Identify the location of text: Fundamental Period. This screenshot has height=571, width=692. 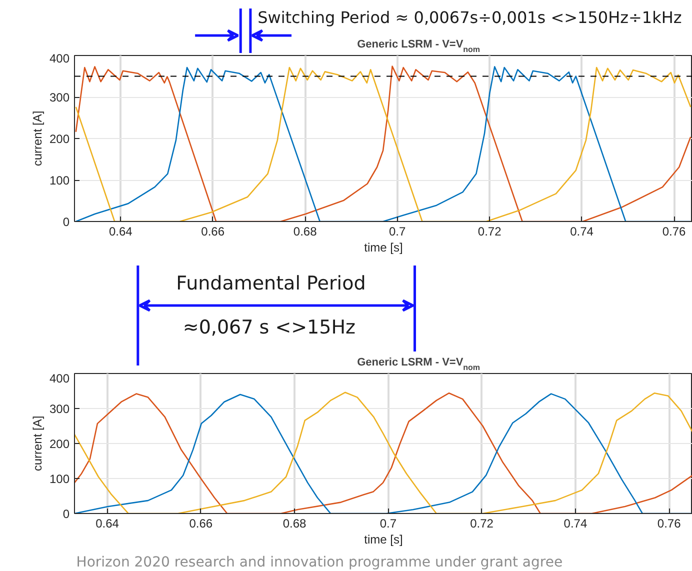
(271, 283).